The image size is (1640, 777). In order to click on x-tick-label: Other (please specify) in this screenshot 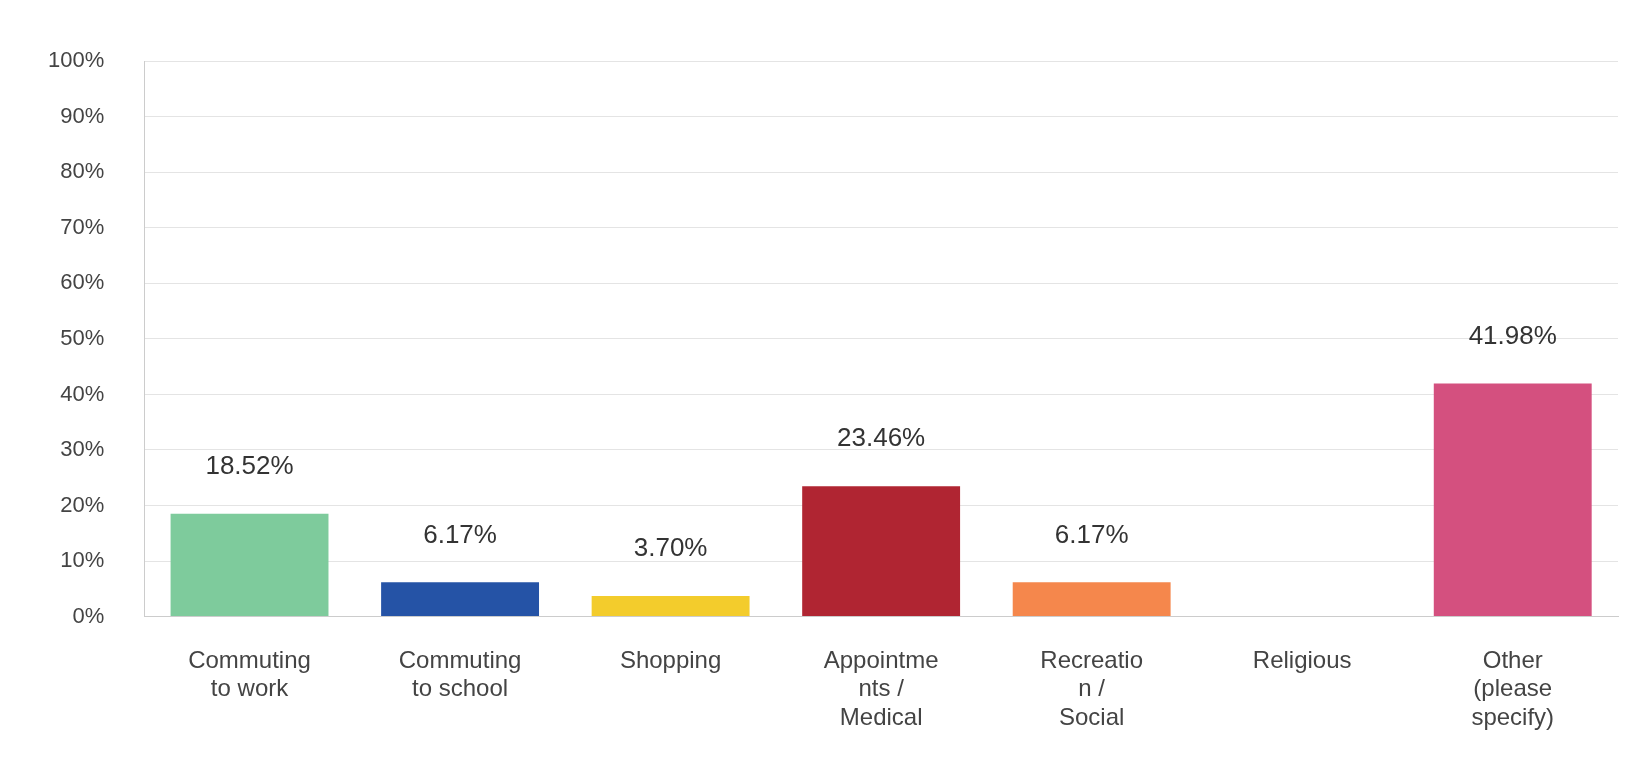, I will do `click(1513, 688)`.